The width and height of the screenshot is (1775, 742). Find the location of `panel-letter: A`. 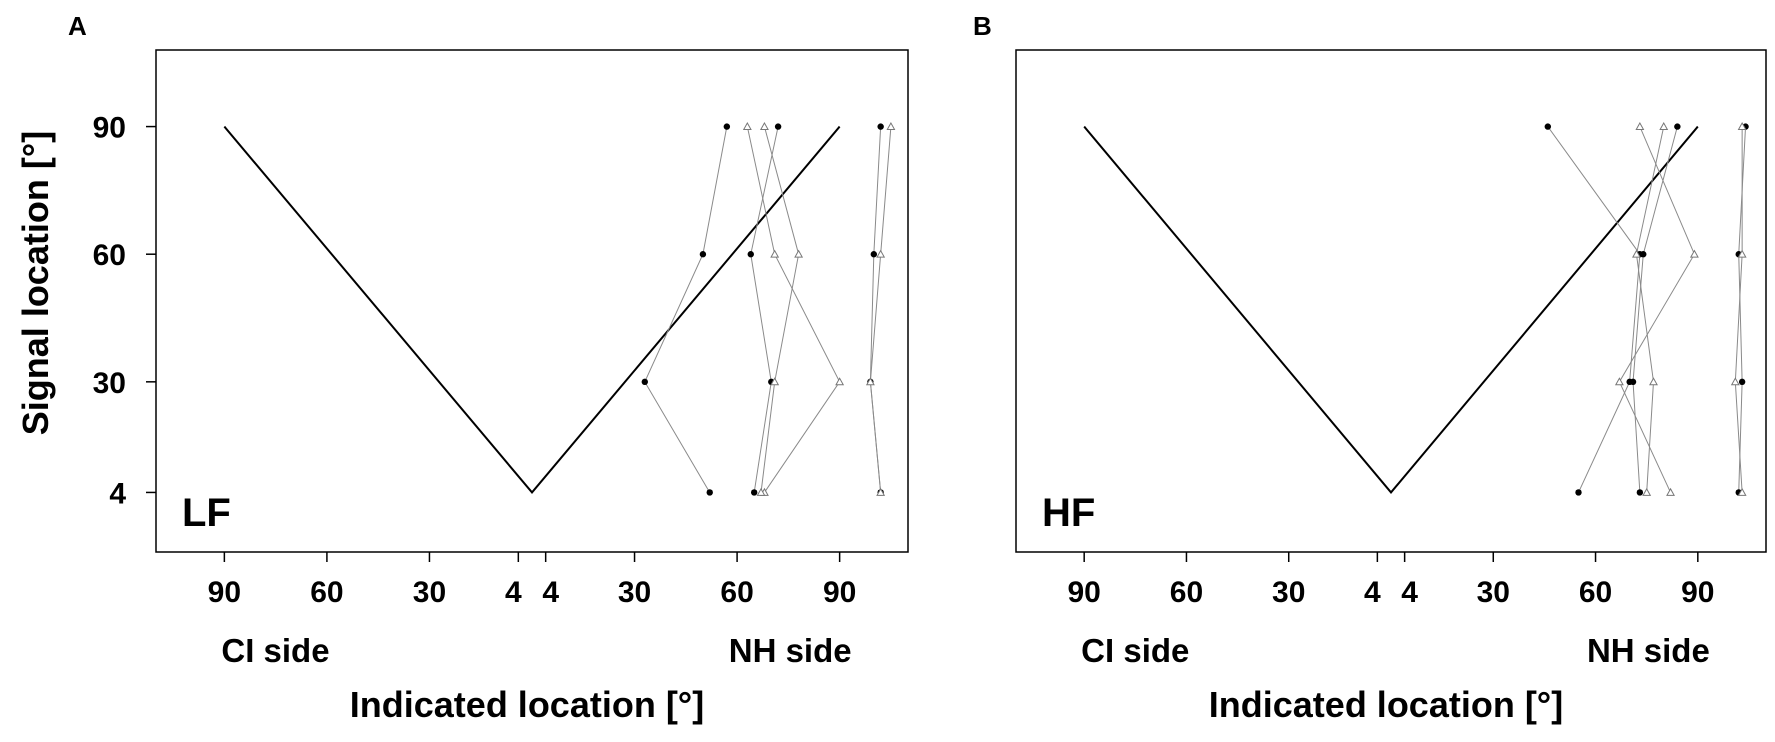

panel-letter: A is located at coordinates (77, 26).